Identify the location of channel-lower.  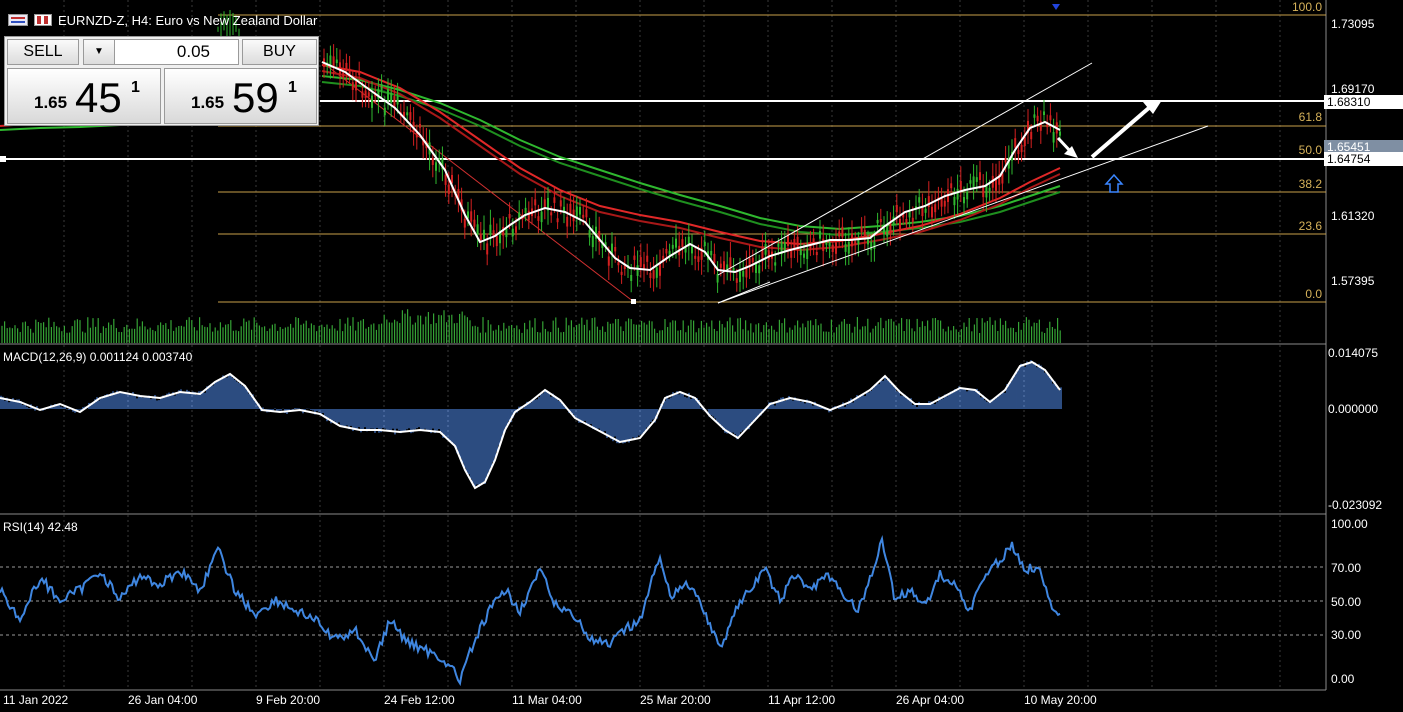
(963, 214).